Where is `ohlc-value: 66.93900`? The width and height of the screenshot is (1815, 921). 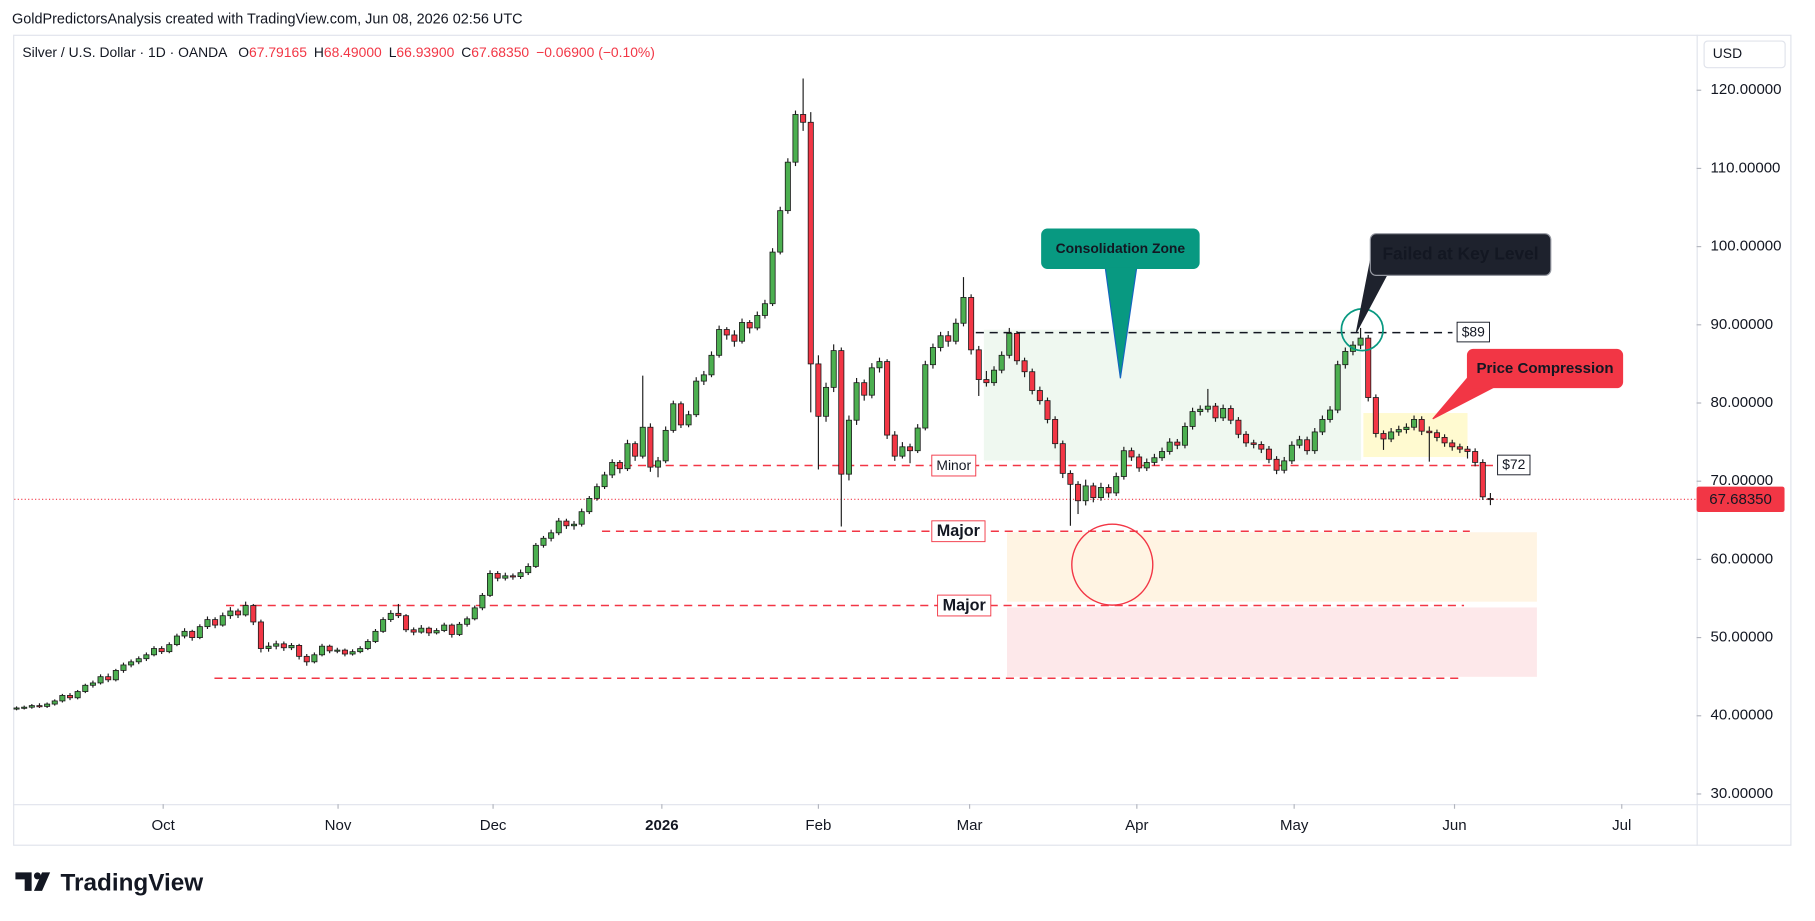 ohlc-value: 66.93900 is located at coordinates (425, 52).